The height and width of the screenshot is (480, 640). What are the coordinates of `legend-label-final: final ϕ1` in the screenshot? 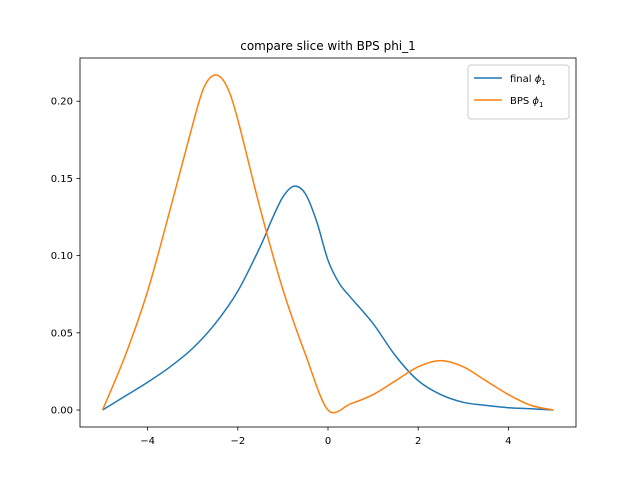 It's located at (528, 80).